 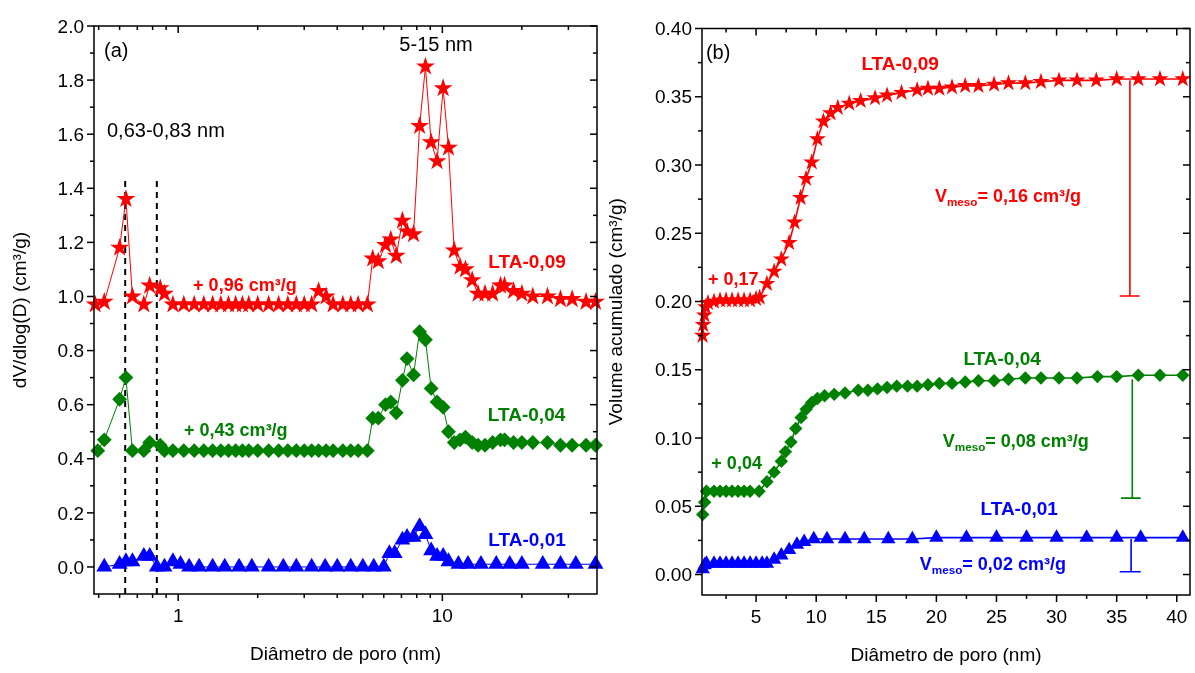 What do you see at coordinates (1015, 441) in the screenshot?
I see `annotation: V$_{meso}$= 0,08 cm³/g` at bounding box center [1015, 441].